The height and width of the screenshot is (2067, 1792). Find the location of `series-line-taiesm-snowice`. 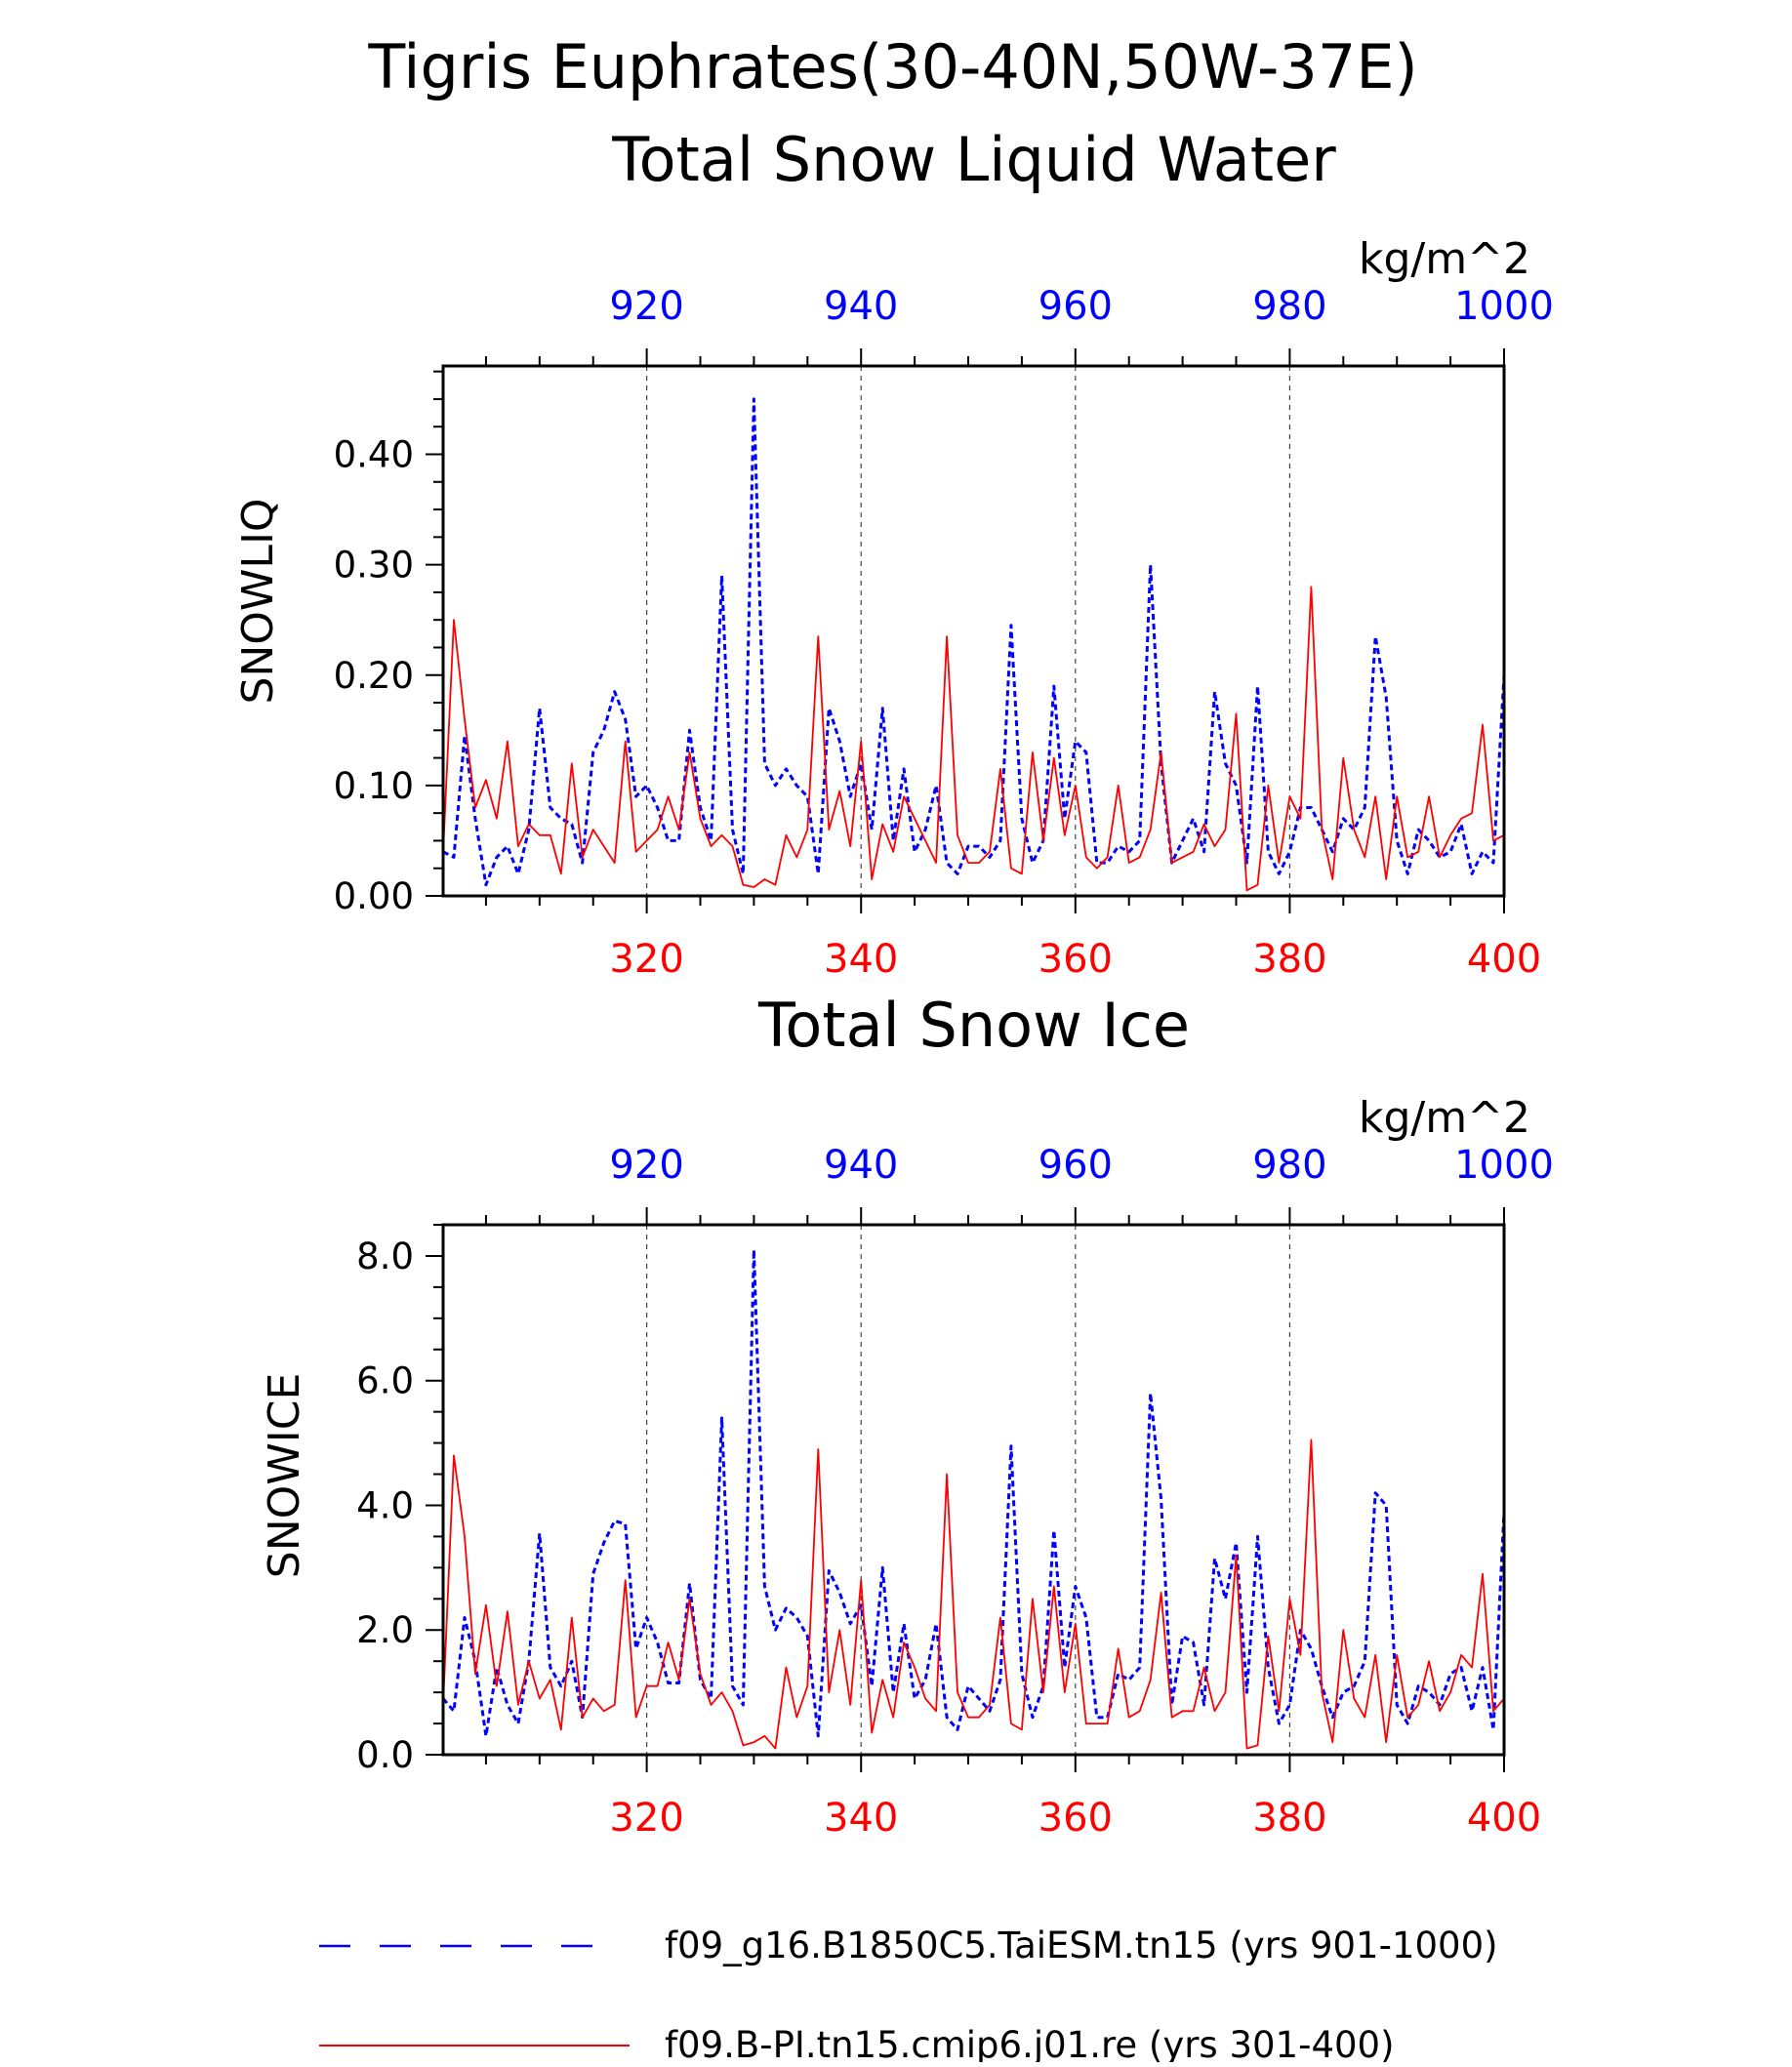

series-line-taiesm-snowice is located at coordinates (973, 1493).